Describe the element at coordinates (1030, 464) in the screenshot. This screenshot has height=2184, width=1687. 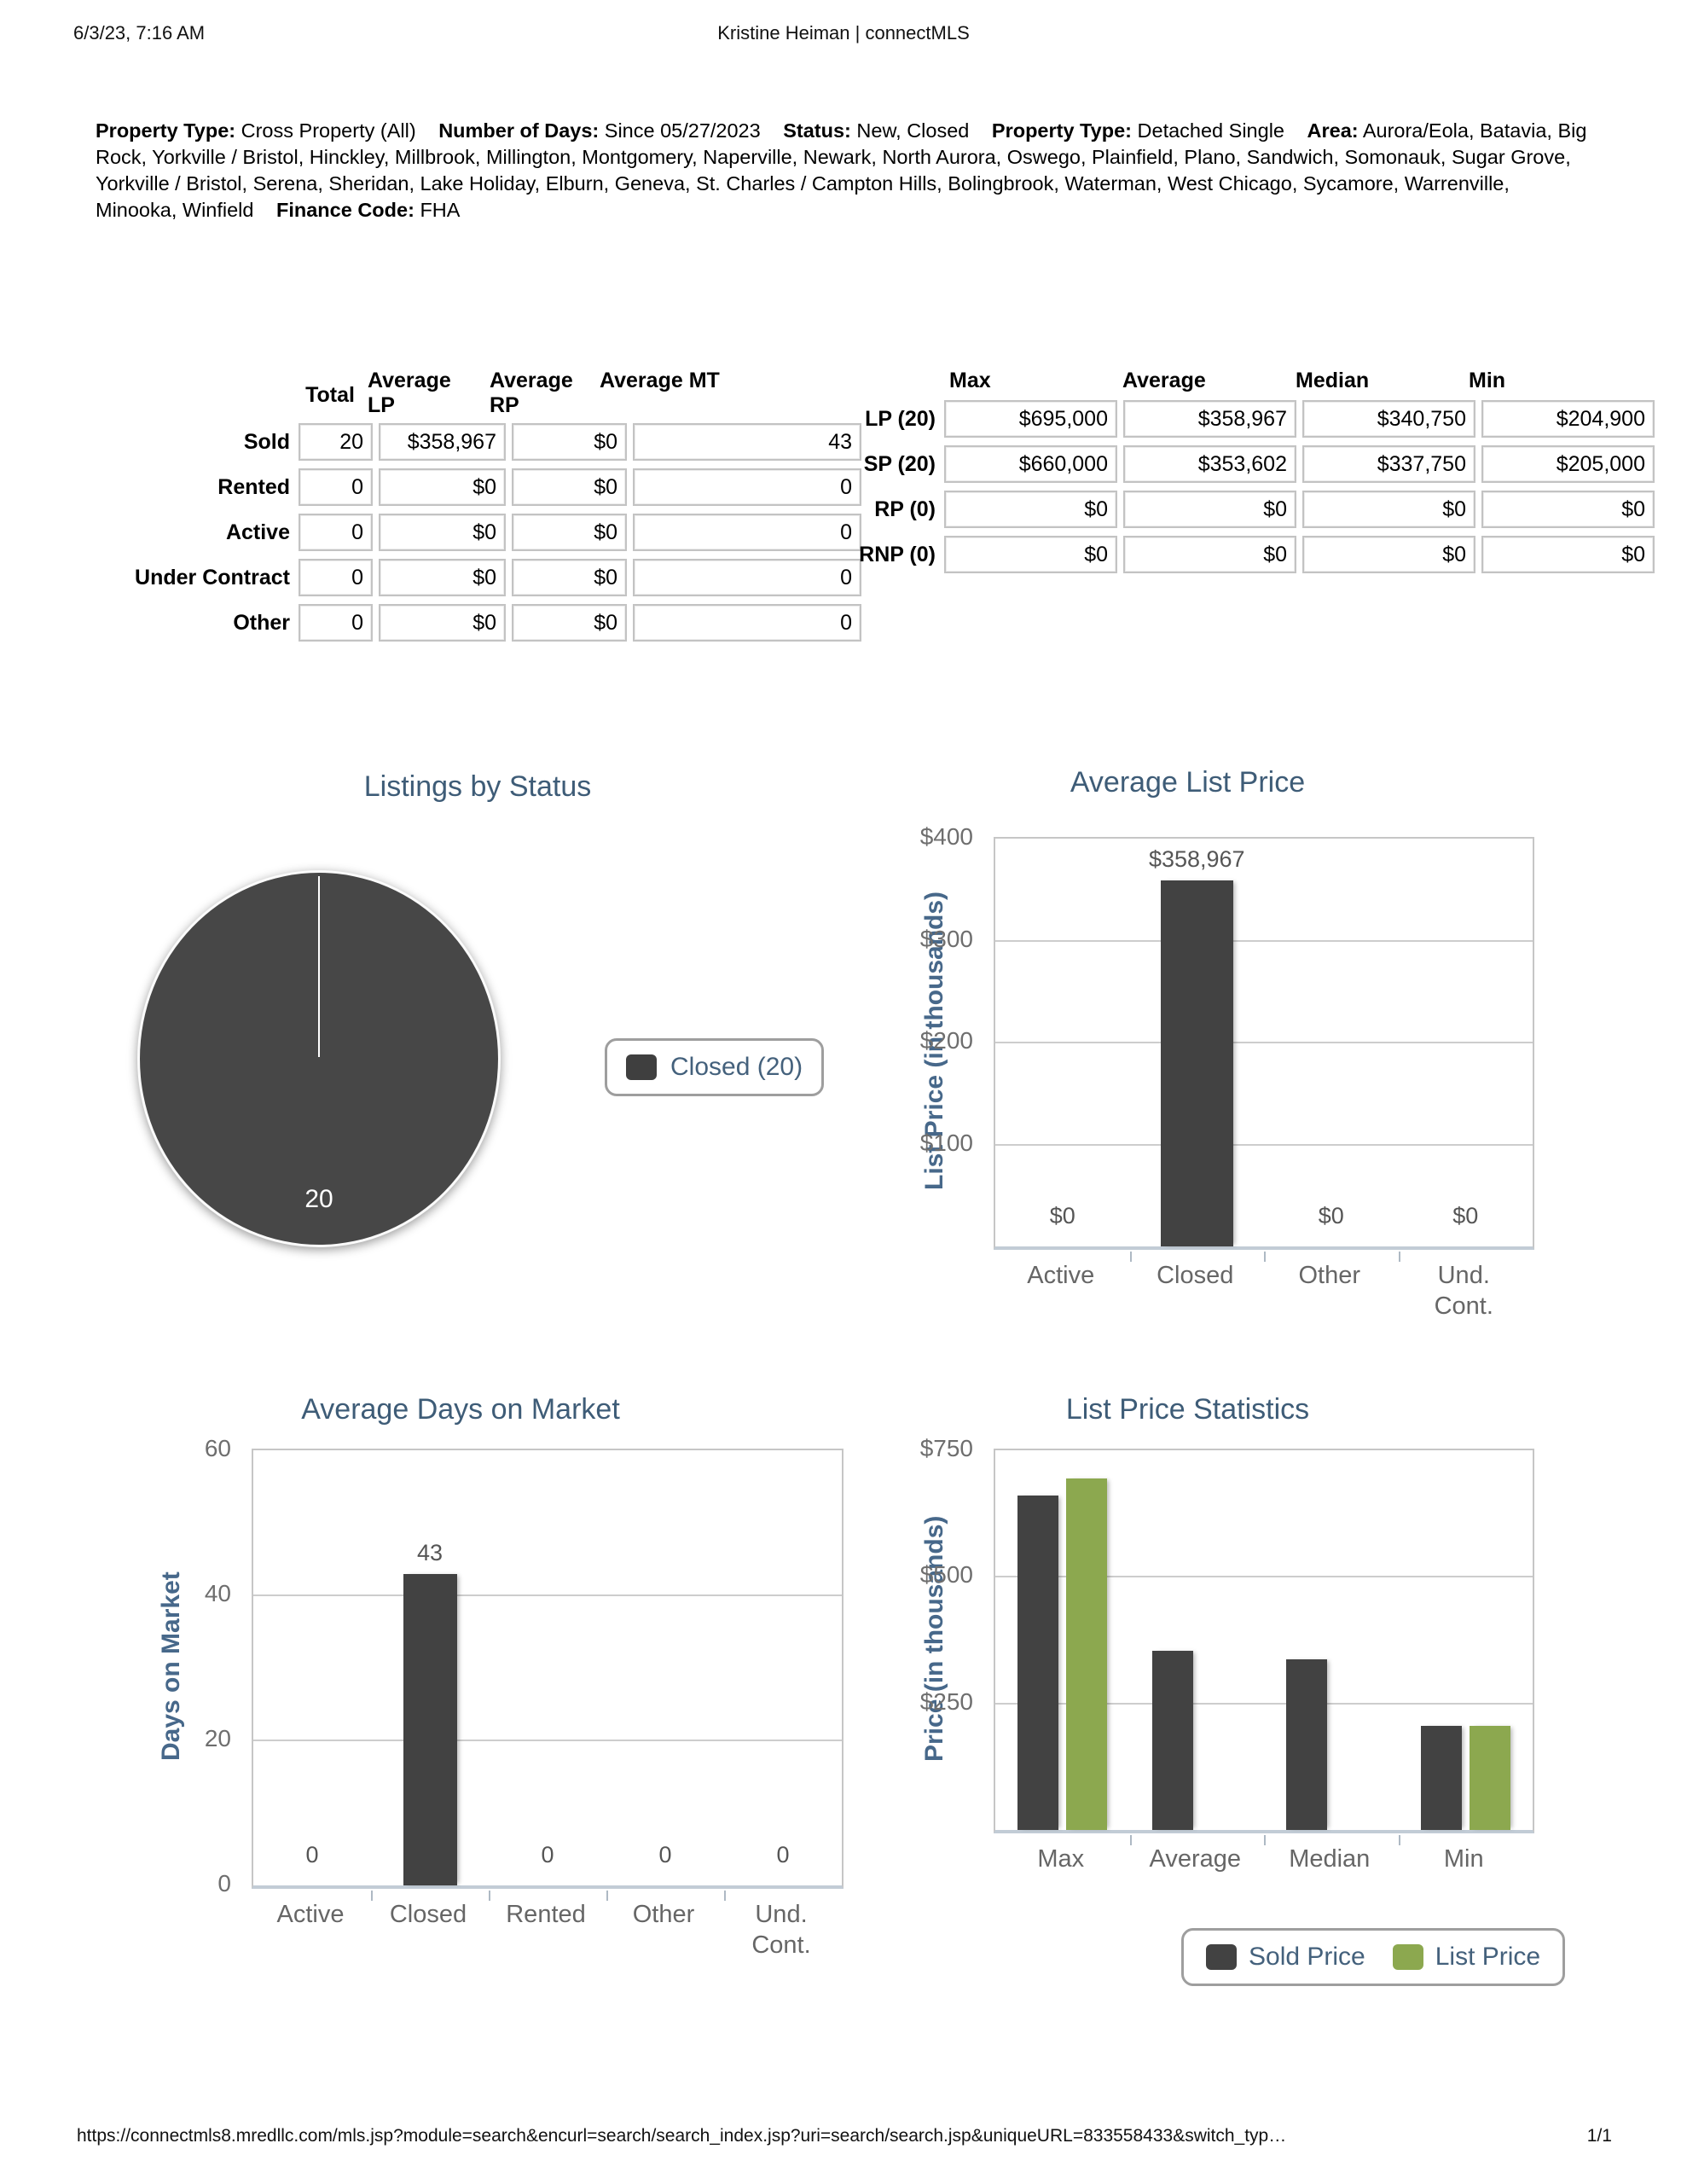
I see `stat-field: $660,000` at that location.